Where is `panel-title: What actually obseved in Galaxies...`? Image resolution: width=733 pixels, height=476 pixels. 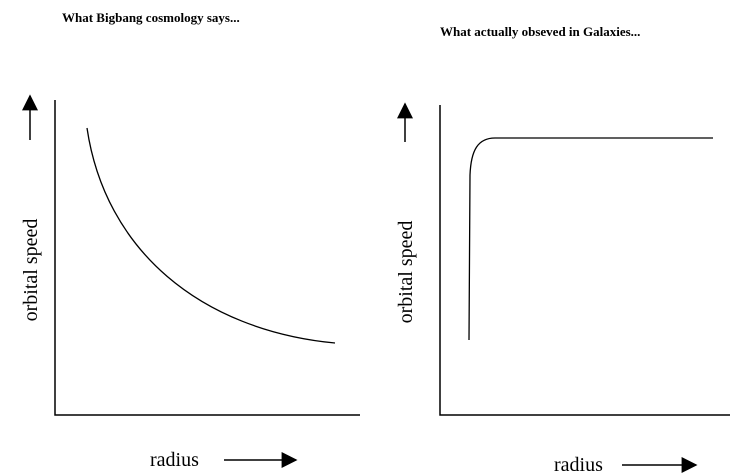
panel-title: What actually obseved in Galaxies... is located at coordinates (540, 31).